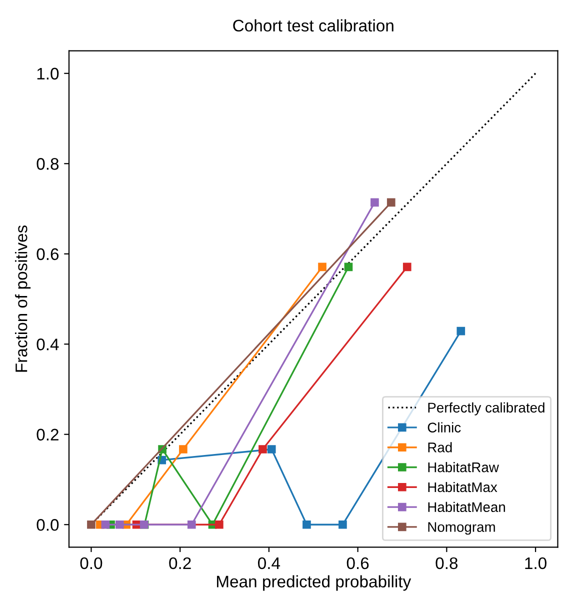 Image resolution: width=575 pixels, height=598 pixels. I want to click on legend-label: Perfectly calibrated, so click(486, 409).